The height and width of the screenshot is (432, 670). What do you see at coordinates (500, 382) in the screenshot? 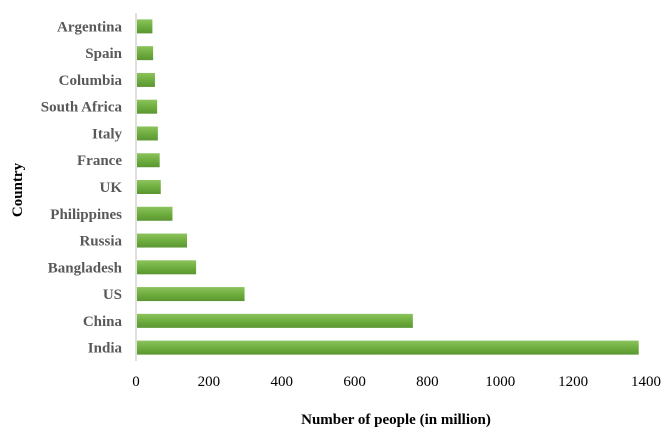
I see `x-tick-label: 1000` at bounding box center [500, 382].